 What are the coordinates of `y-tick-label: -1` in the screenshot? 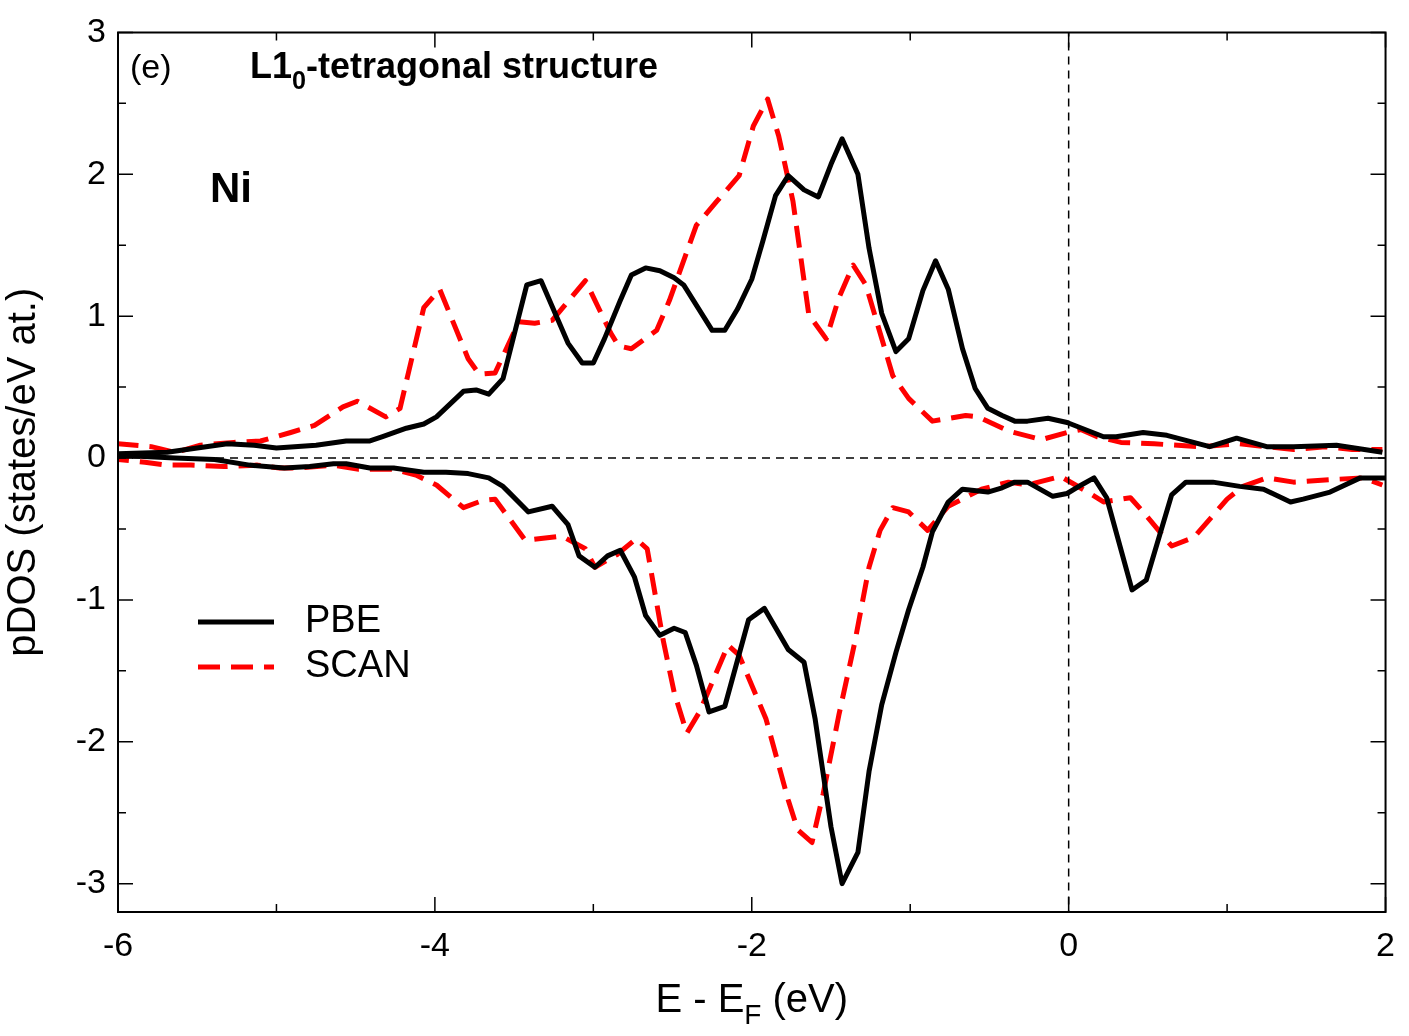 It's located at (90, 597).